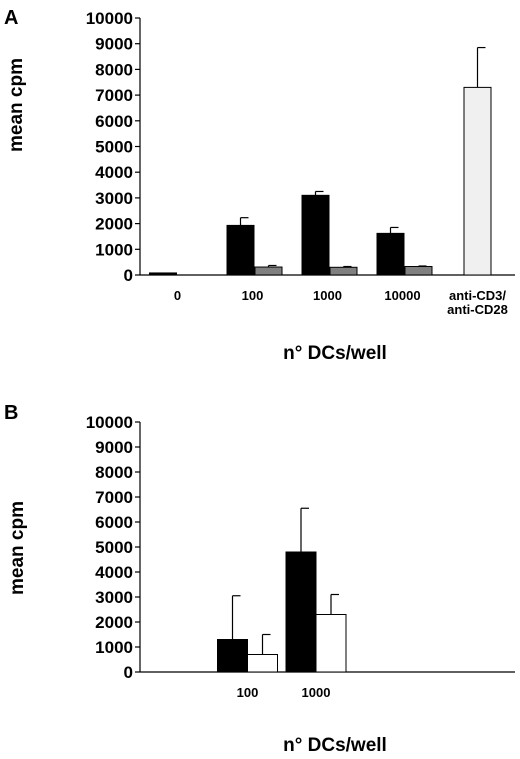 The image size is (520, 759). I want to click on panel-b-y-tick-label: 10000, so click(109, 422).